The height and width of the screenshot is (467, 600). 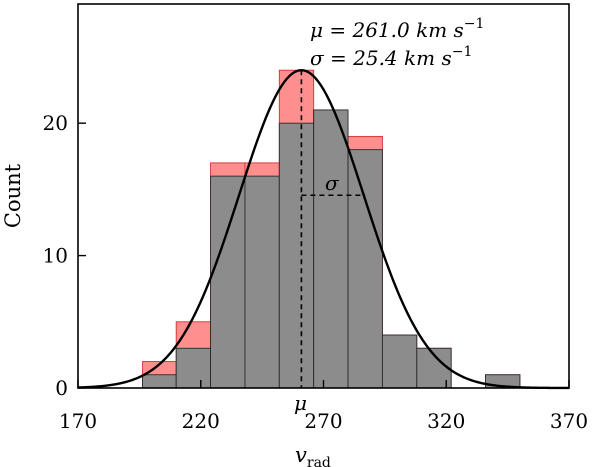 What do you see at coordinates (332, 183) in the screenshot?
I see `sigma-marker-label: σ` at bounding box center [332, 183].